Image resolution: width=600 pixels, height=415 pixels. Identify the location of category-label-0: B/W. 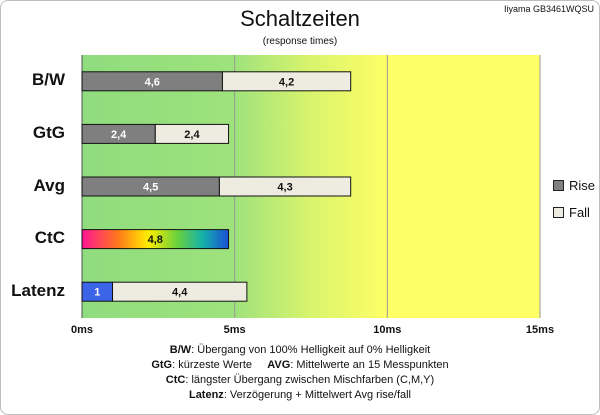
(48, 80).